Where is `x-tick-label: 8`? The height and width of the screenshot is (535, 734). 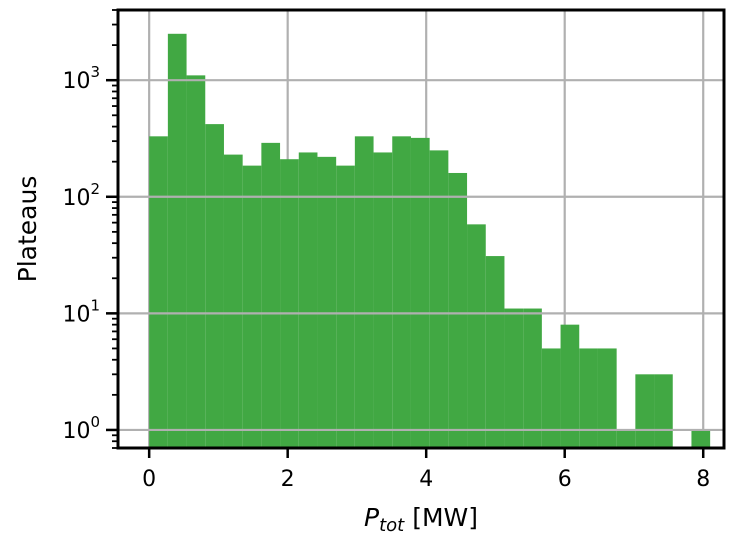
x-tick-label: 8 is located at coordinates (703, 479).